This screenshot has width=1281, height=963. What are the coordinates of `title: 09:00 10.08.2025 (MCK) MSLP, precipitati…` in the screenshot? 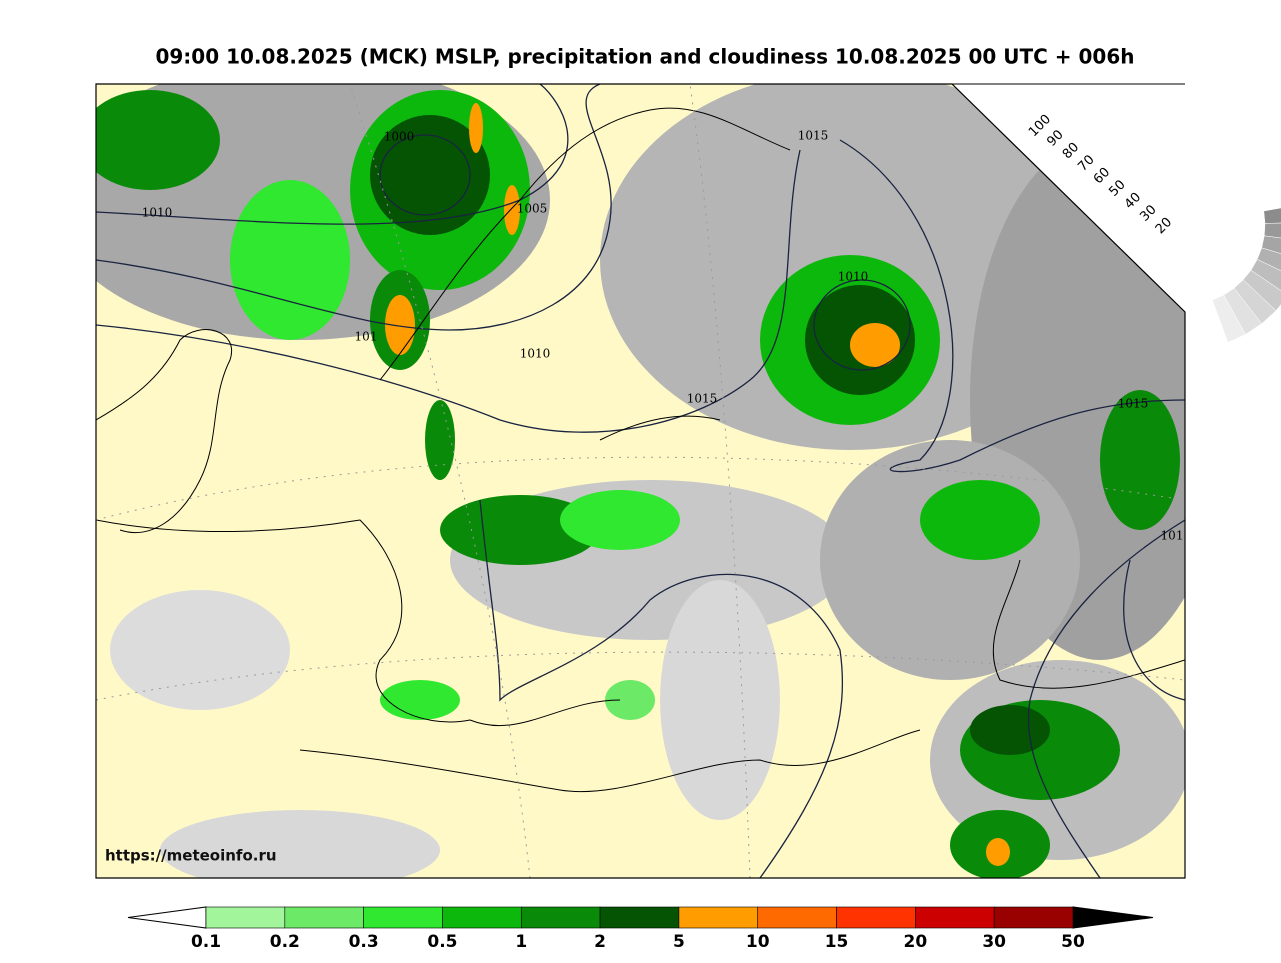 It's located at (644, 57).